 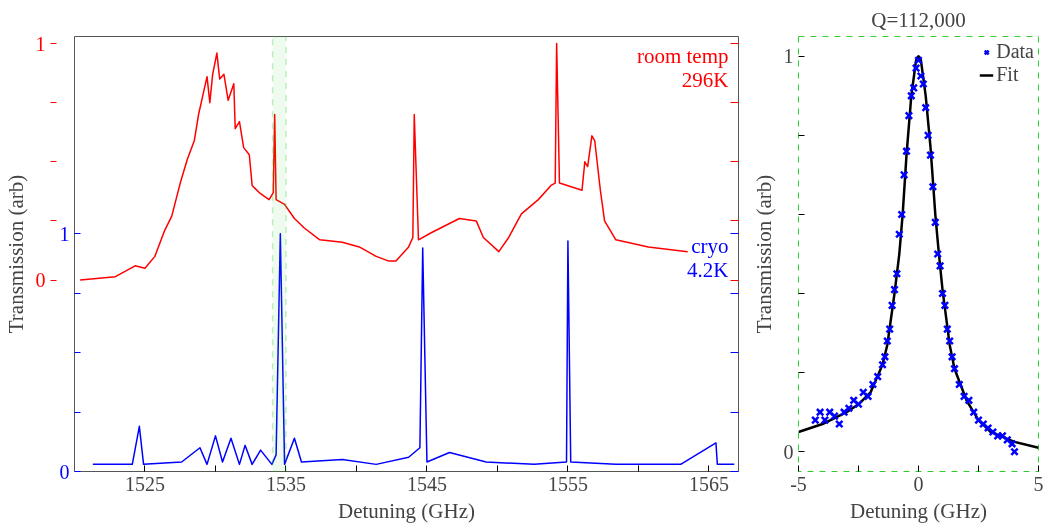 I want to click on legend-label: room temp 296K, so click(x=682, y=67).